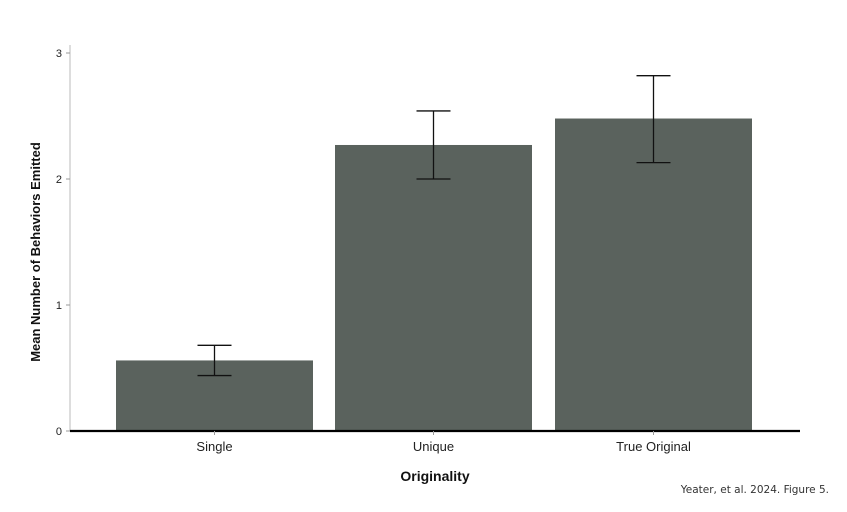 Image resolution: width=847 pixels, height=512 pixels. Describe the element at coordinates (59, 306) in the screenshot. I see `y-tick-label: 1` at that location.